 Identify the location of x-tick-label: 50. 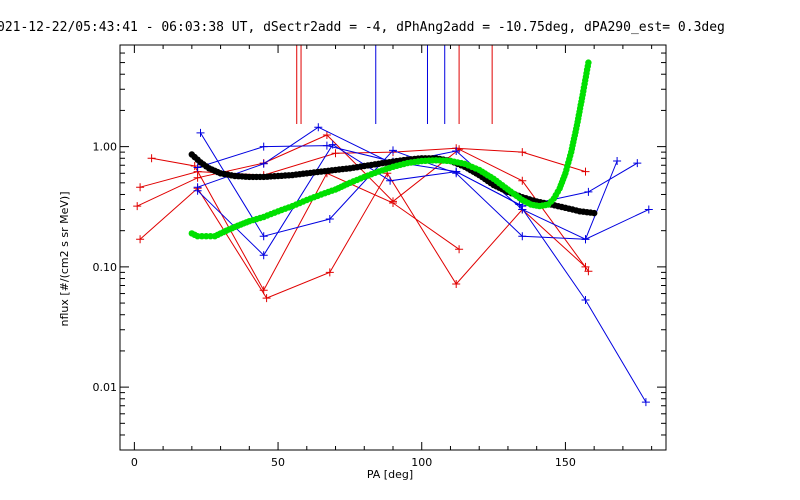
(278, 462).